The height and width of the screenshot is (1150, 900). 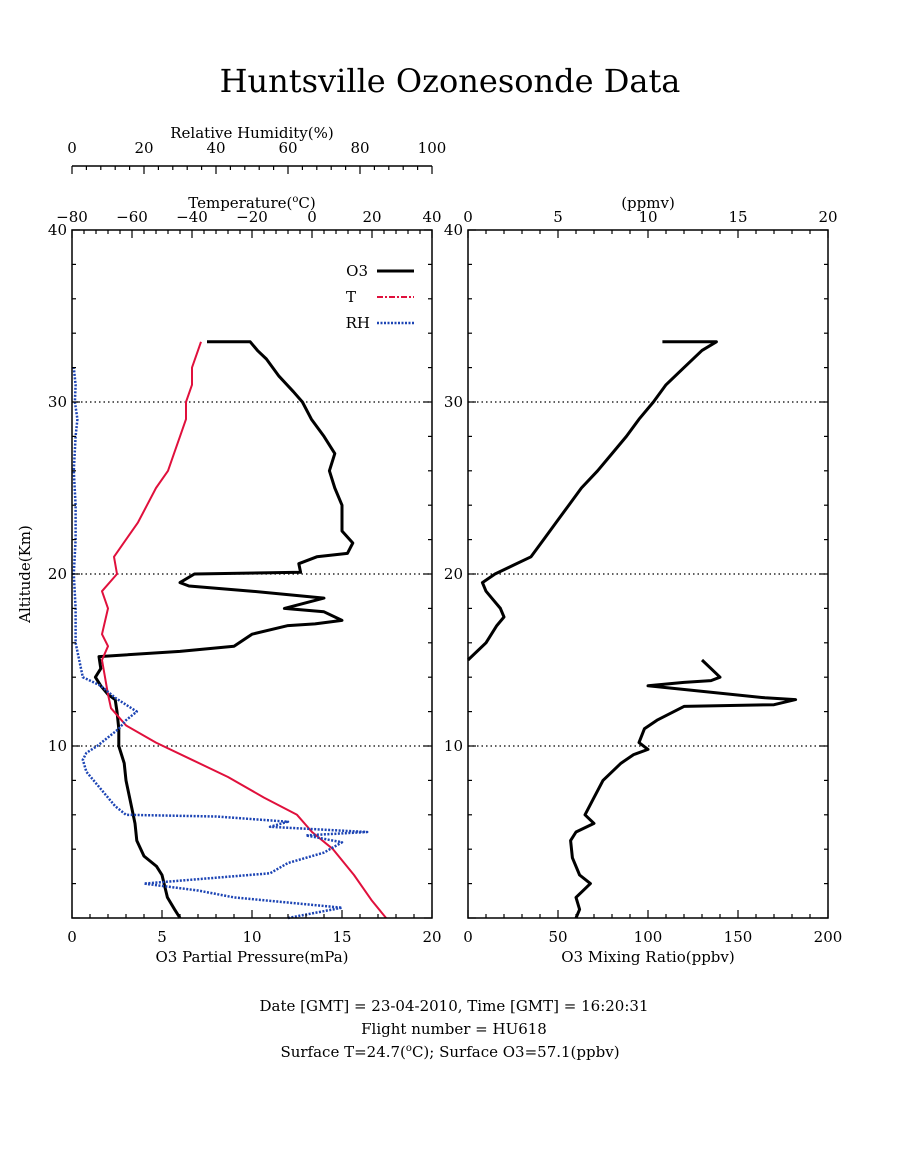 I want to click on x-tick-label: −20, so click(x=252, y=217).